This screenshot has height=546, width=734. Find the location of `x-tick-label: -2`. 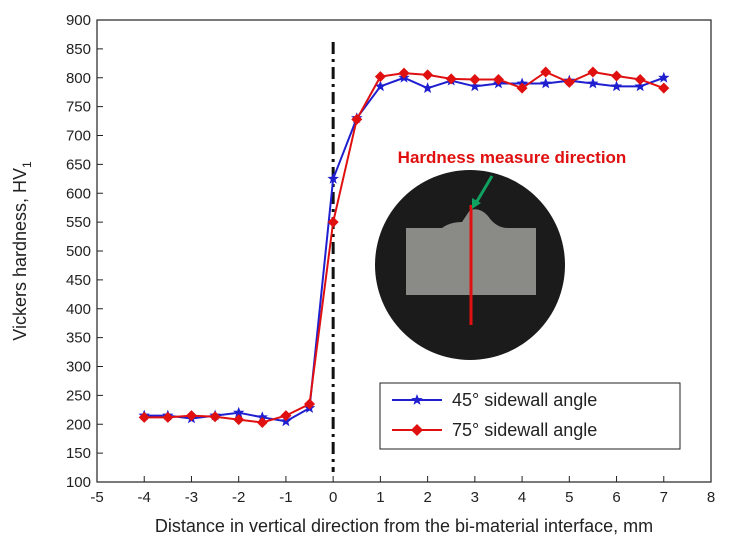

x-tick-label: -2 is located at coordinates (238, 497).